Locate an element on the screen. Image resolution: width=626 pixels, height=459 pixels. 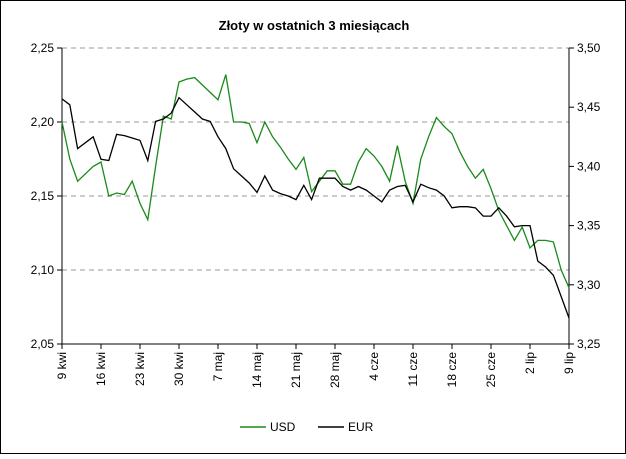
y2-tick-label: 3,45 is located at coordinates (589, 107).